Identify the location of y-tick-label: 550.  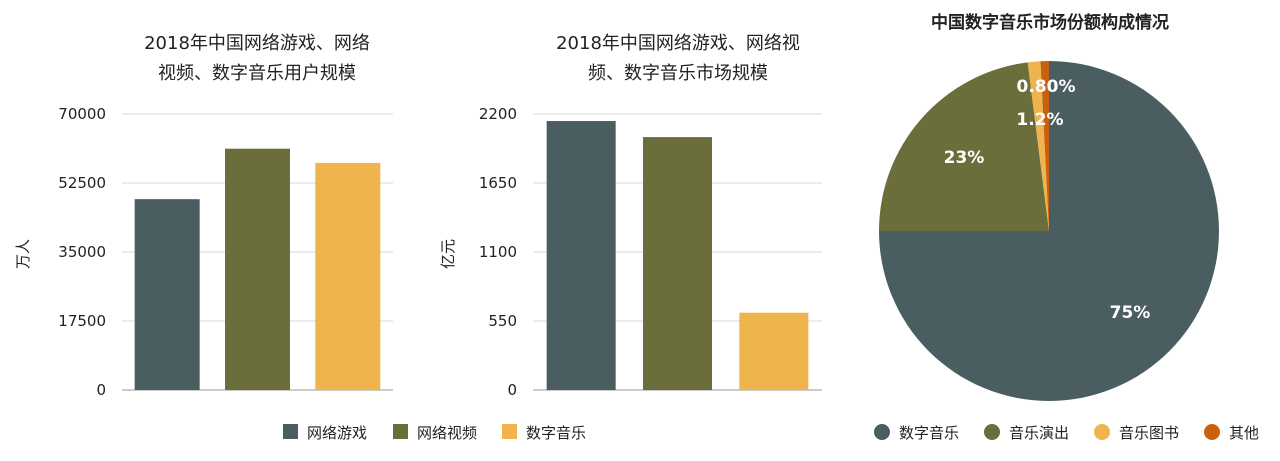
(502, 321).